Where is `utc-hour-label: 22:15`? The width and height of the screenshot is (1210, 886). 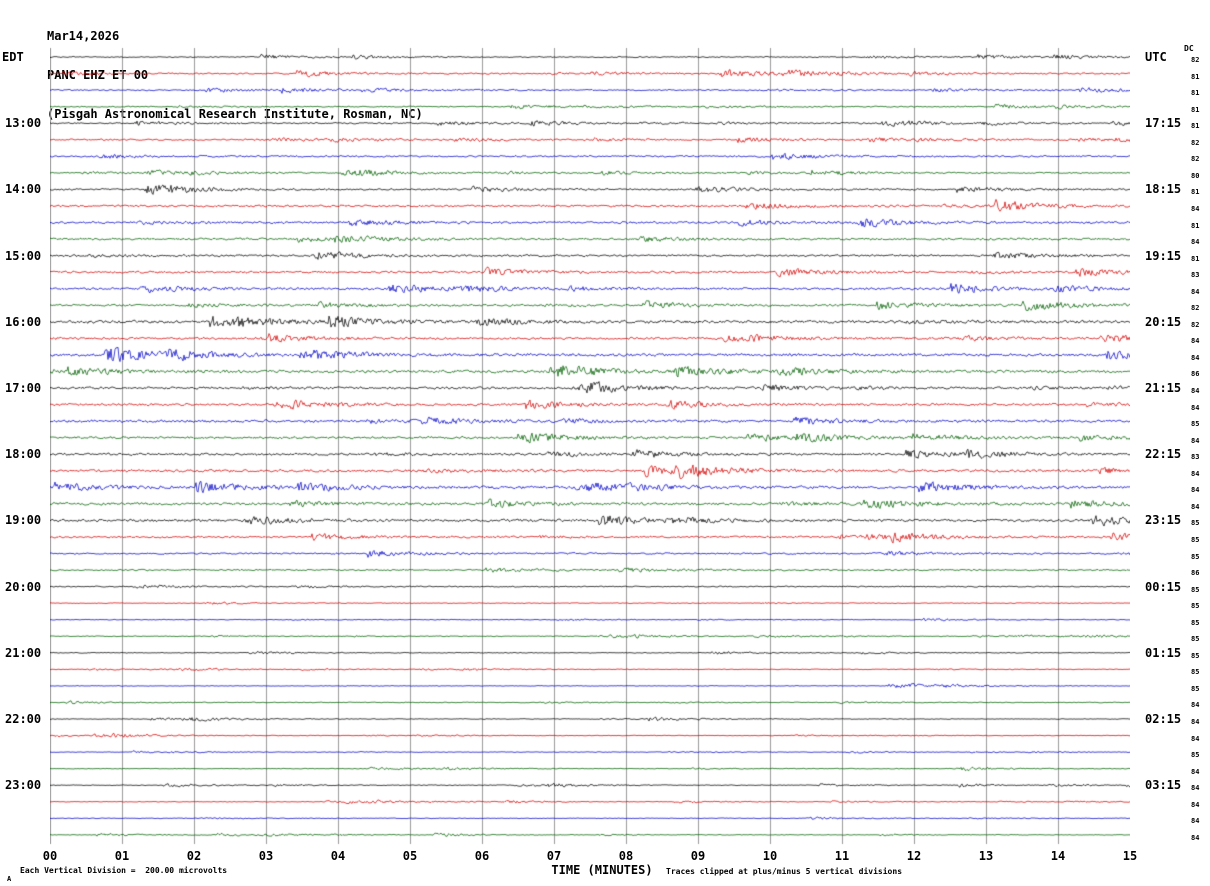 utc-hour-label: 22:15 is located at coordinates (1163, 454).